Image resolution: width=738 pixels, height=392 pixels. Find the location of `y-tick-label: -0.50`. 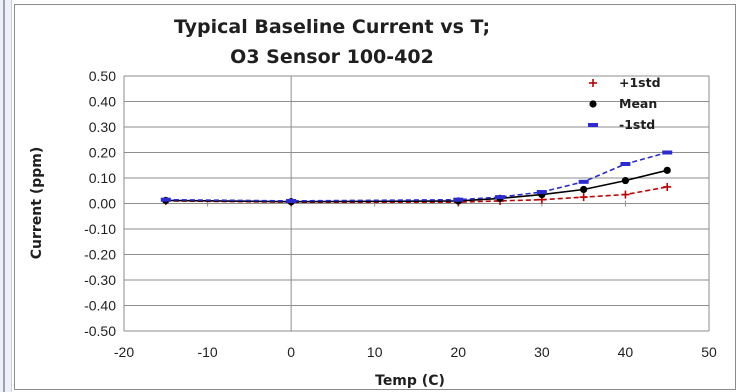

y-tick-label: -0.50 is located at coordinates (100, 331).